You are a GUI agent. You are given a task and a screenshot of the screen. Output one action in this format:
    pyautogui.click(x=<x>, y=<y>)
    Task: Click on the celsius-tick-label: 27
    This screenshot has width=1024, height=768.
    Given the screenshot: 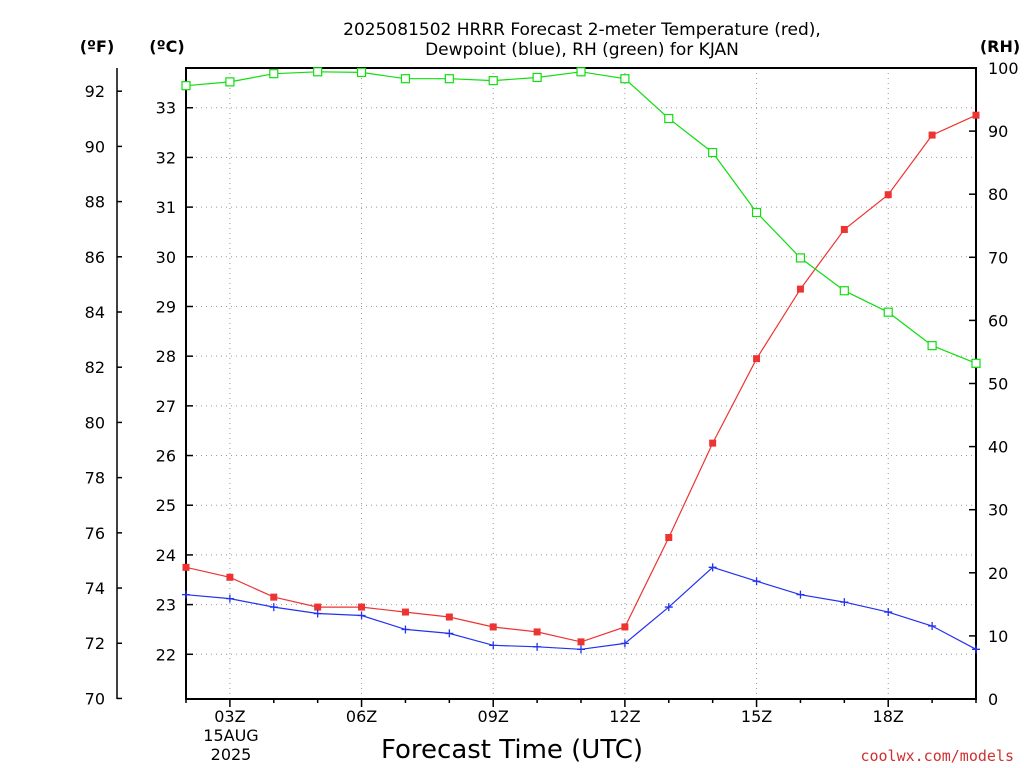 What is the action you would take?
    pyautogui.click(x=166, y=406)
    